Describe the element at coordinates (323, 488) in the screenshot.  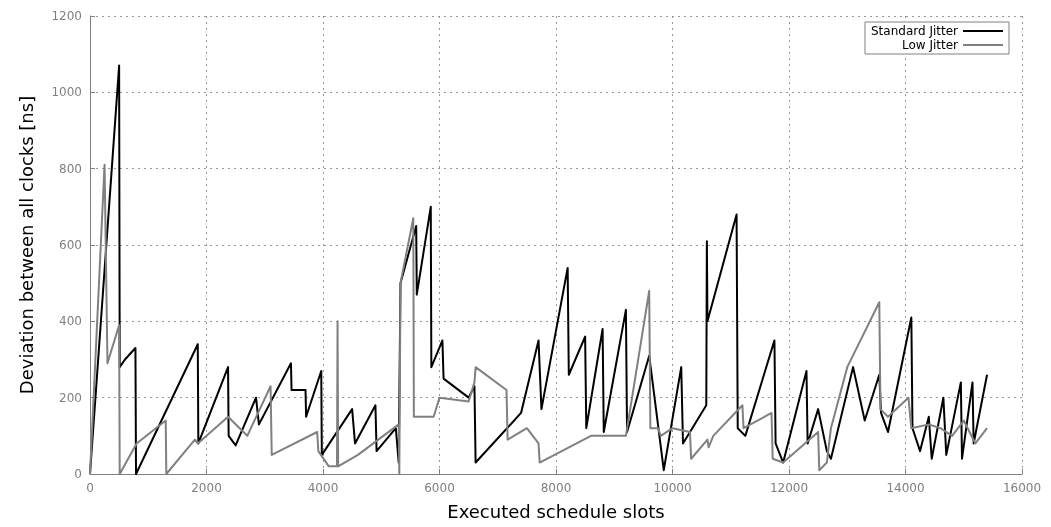
I see `x-tick-label: 4000` at that location.